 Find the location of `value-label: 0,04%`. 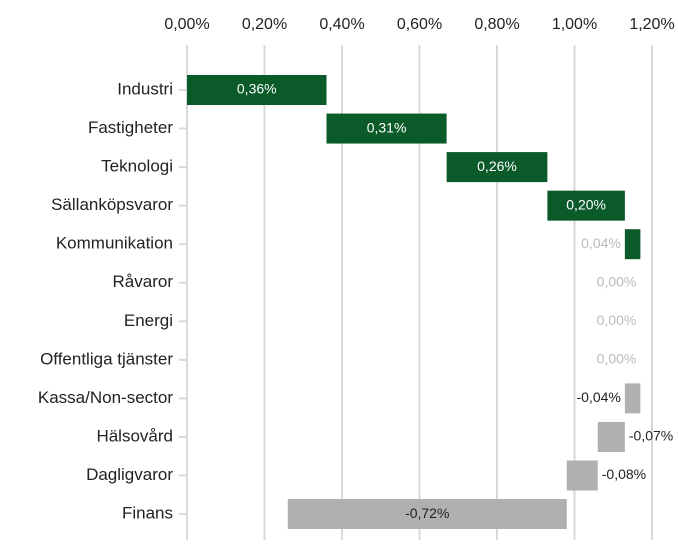

value-label: 0,04% is located at coordinates (601, 243).